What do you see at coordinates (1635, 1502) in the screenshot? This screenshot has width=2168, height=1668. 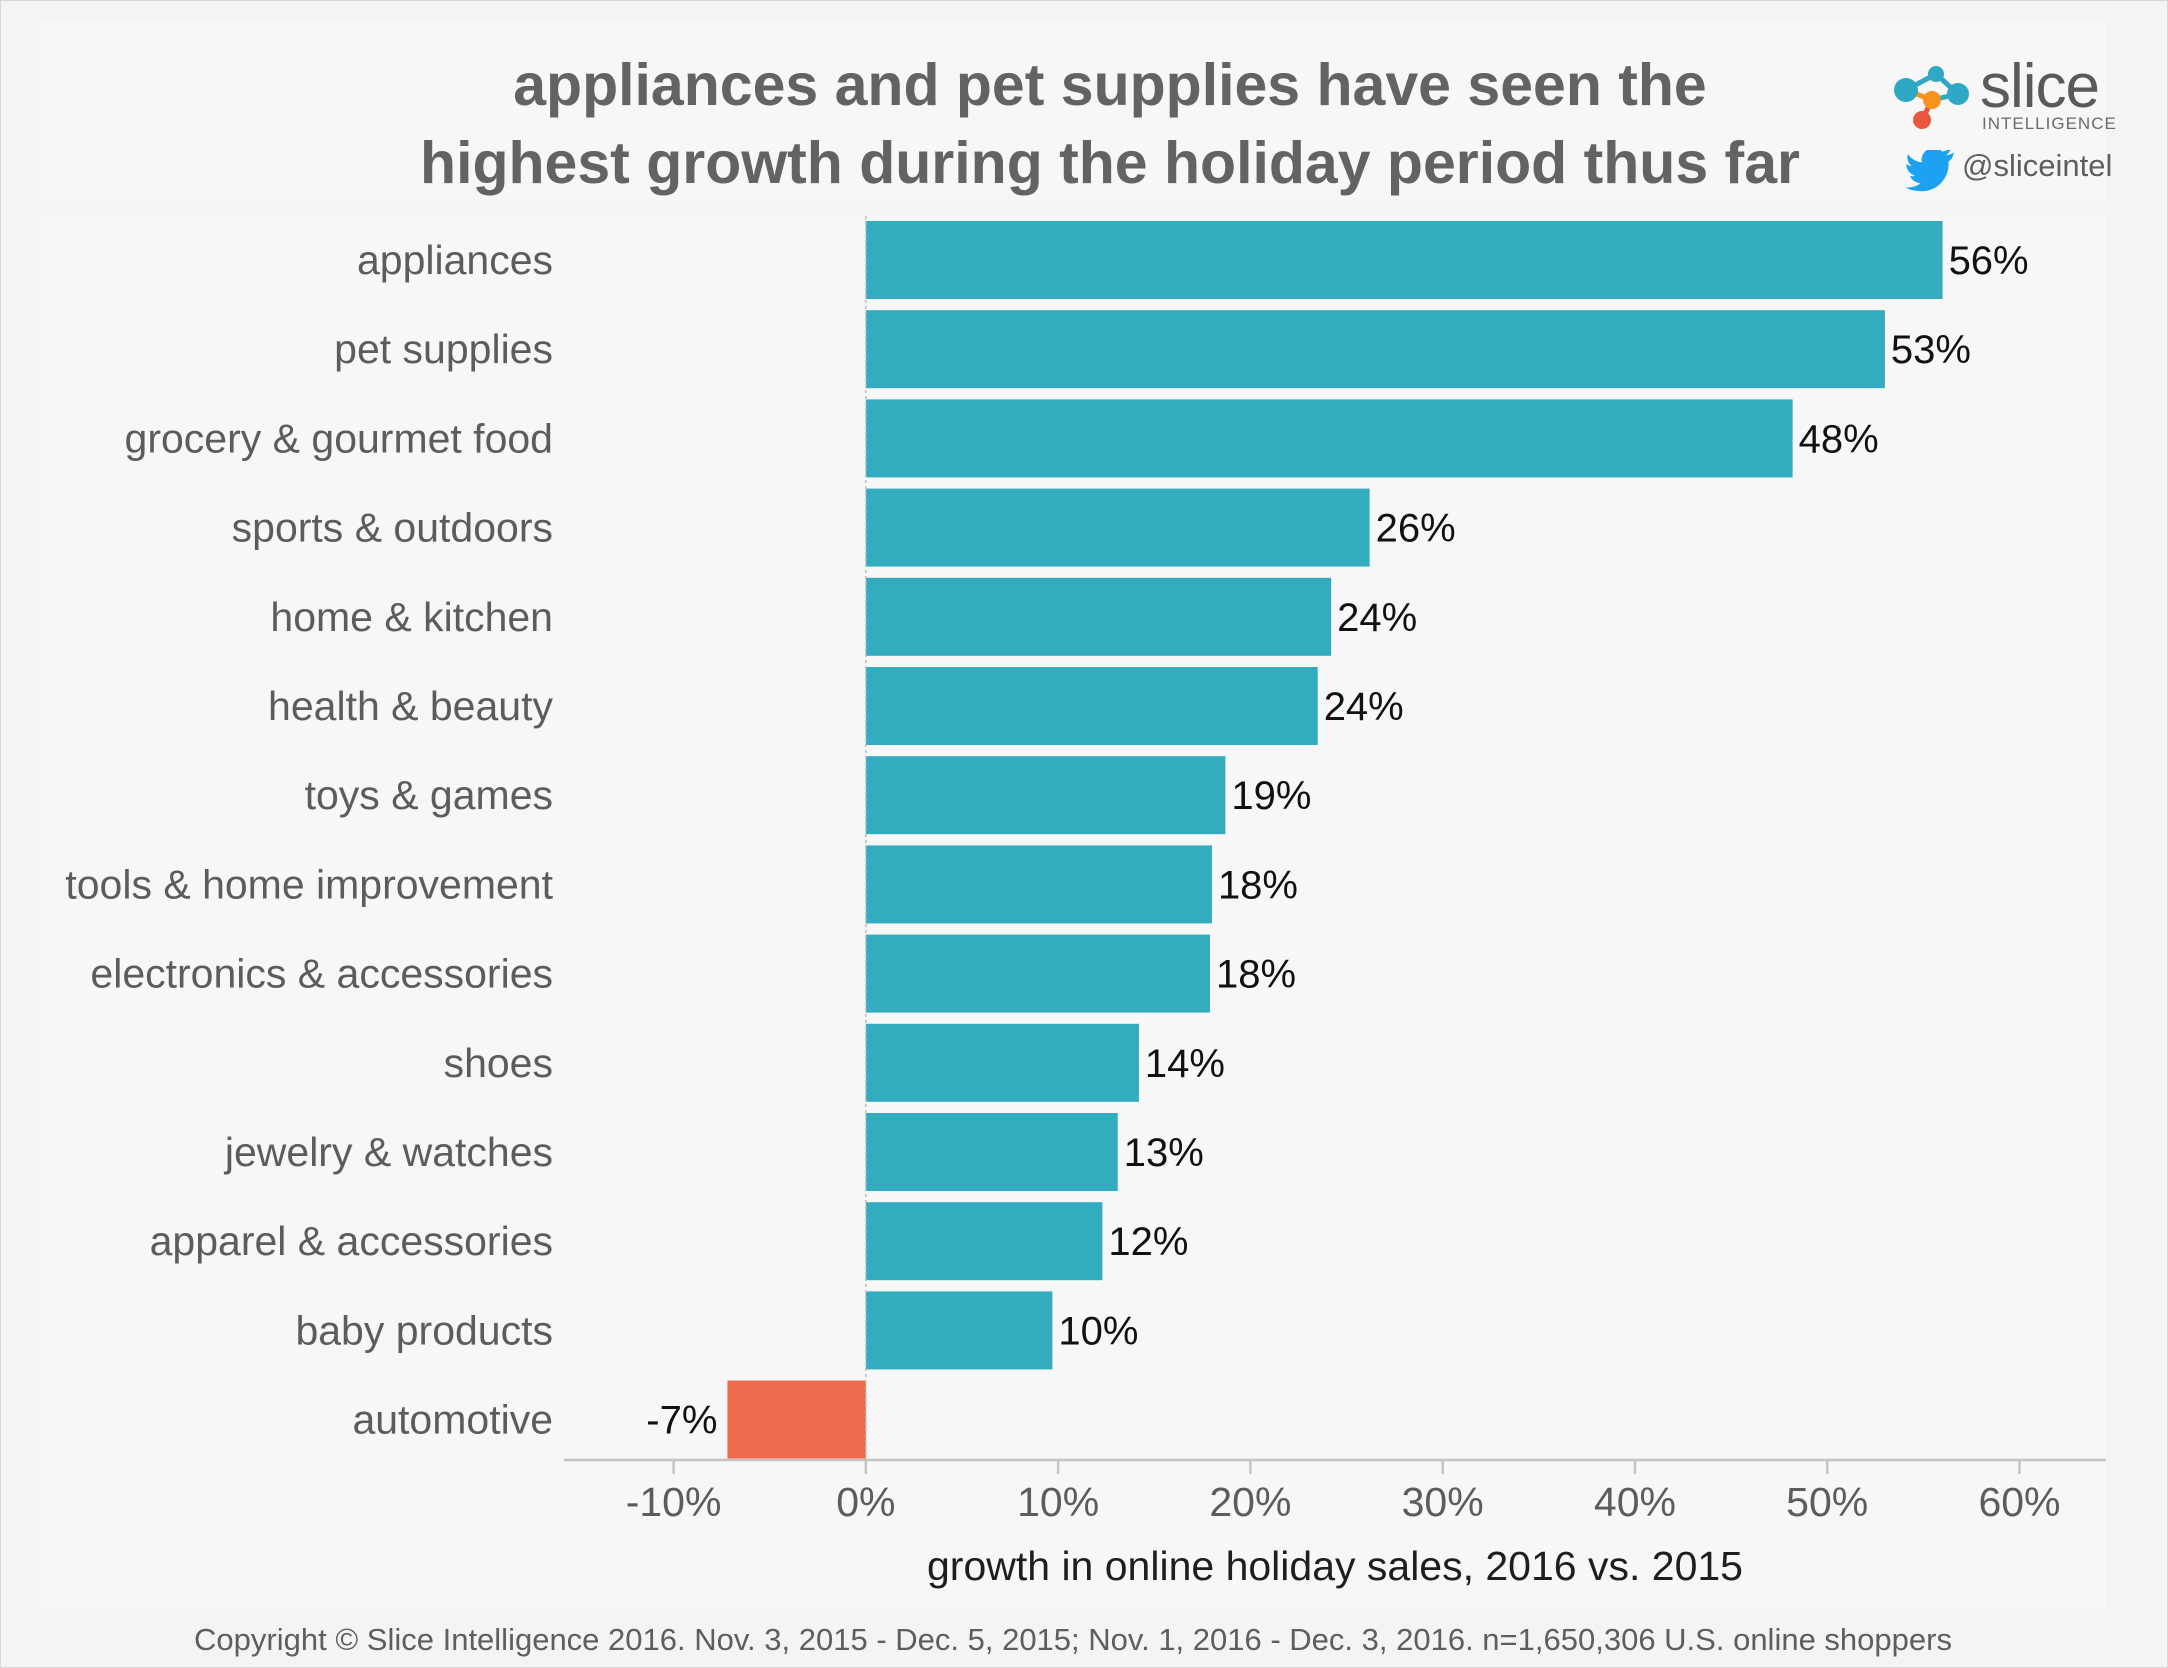 I see `x-tick-label-5: 40%` at bounding box center [1635, 1502].